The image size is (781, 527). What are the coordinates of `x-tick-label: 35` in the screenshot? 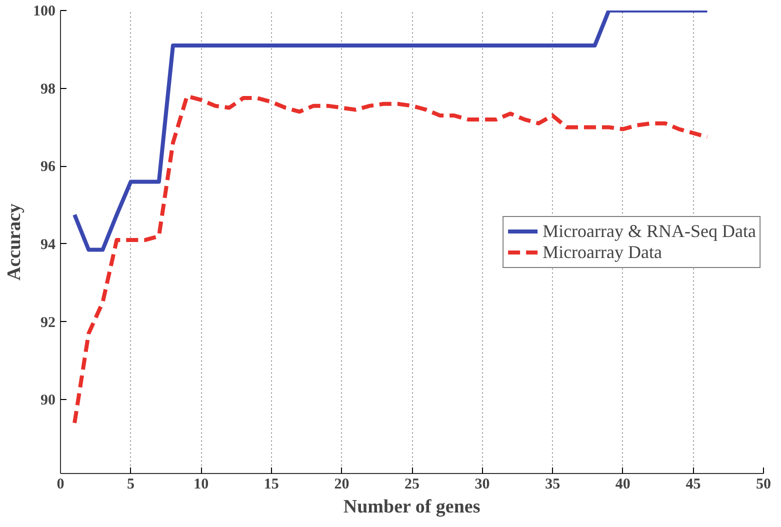 It's located at (552, 484).